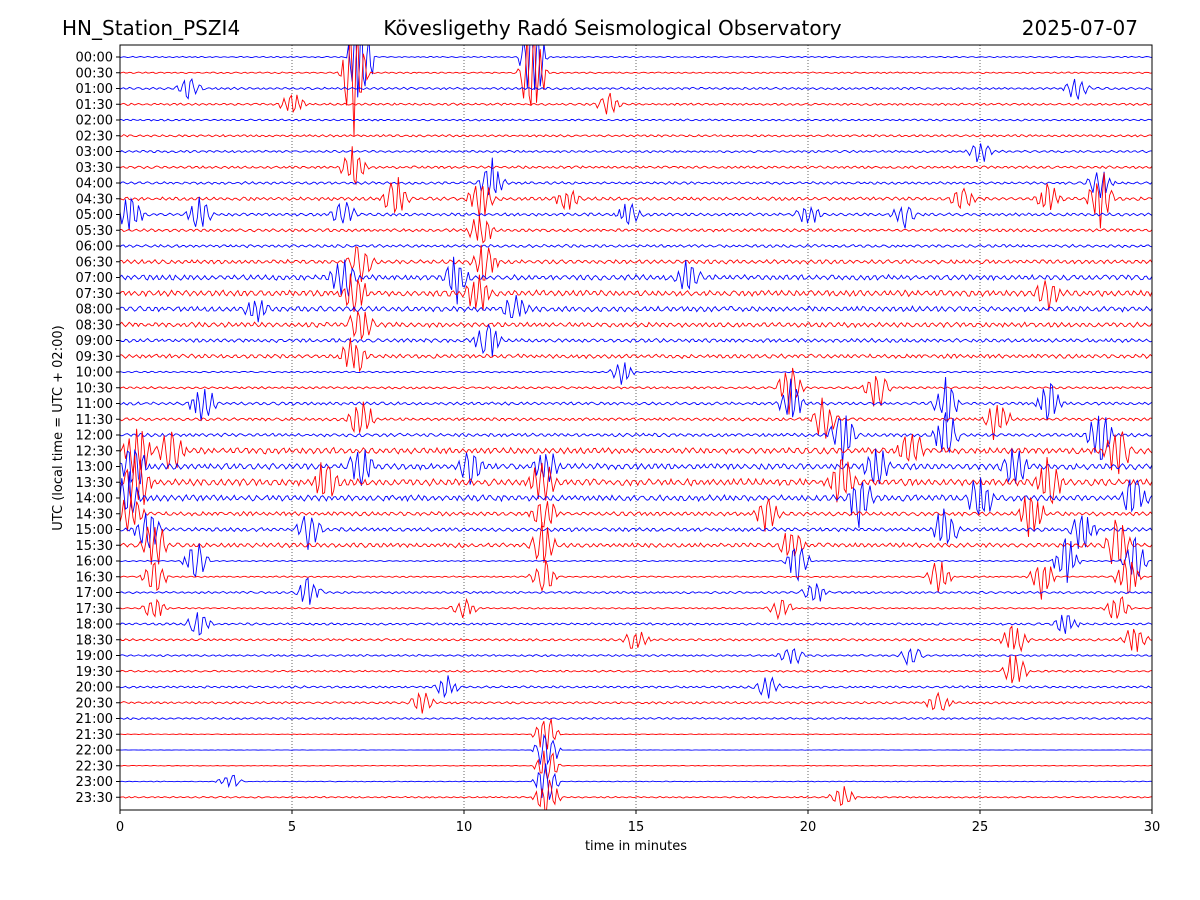 The width and height of the screenshot is (1200, 900). What do you see at coordinates (94, 672) in the screenshot?
I see `y-tick-label: 19:30` at bounding box center [94, 672].